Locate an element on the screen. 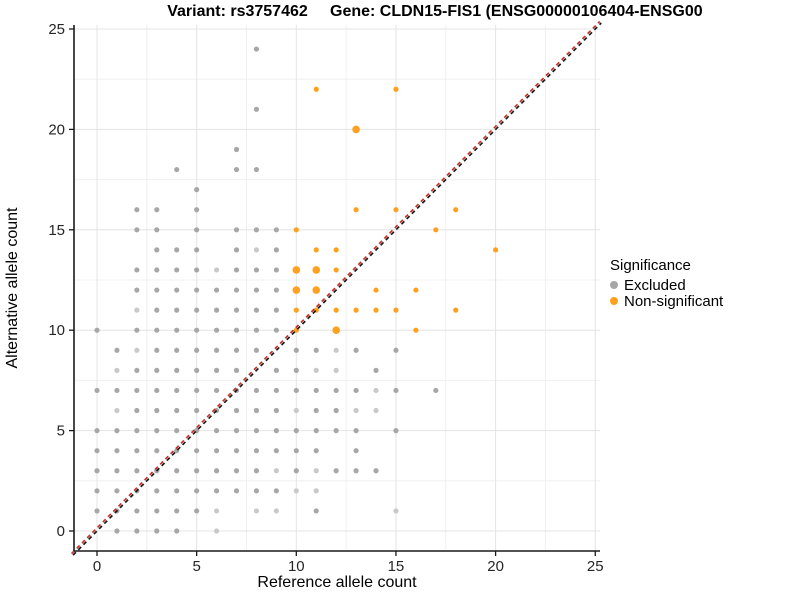 This screenshot has width=800, height=600. x-tick-label: 15 is located at coordinates (396, 566).